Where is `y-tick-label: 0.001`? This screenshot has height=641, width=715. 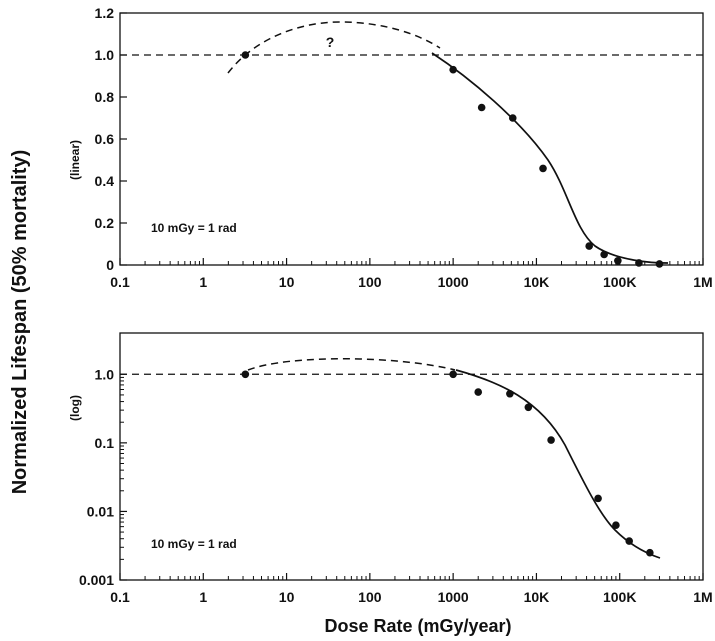
y-tick-label: 0.001 is located at coordinates (96, 580).